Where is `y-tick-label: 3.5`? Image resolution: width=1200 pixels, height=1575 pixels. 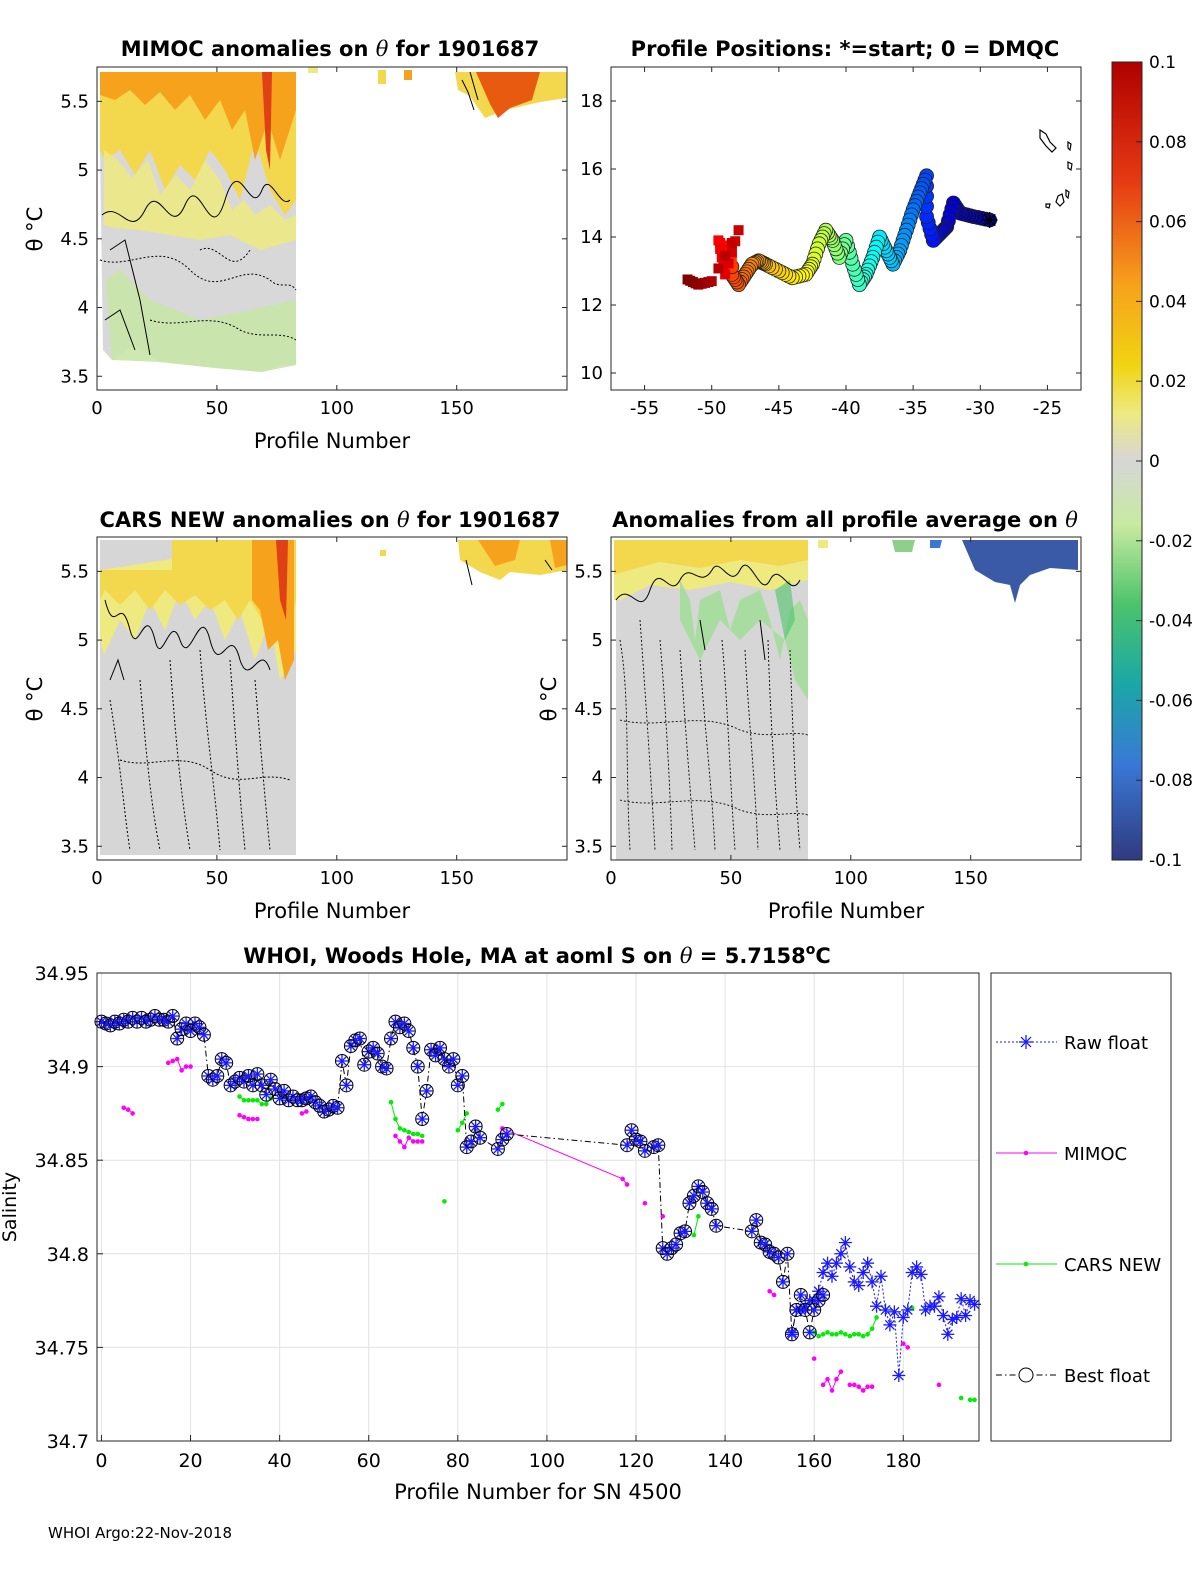 y-tick-label: 3.5 is located at coordinates (74, 846).